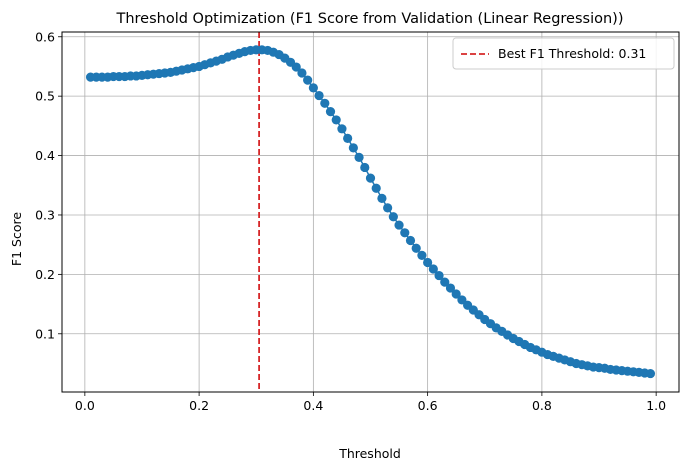 The height and width of the screenshot is (470, 691). I want to click on x-tick-label: 0.6, so click(428, 405).